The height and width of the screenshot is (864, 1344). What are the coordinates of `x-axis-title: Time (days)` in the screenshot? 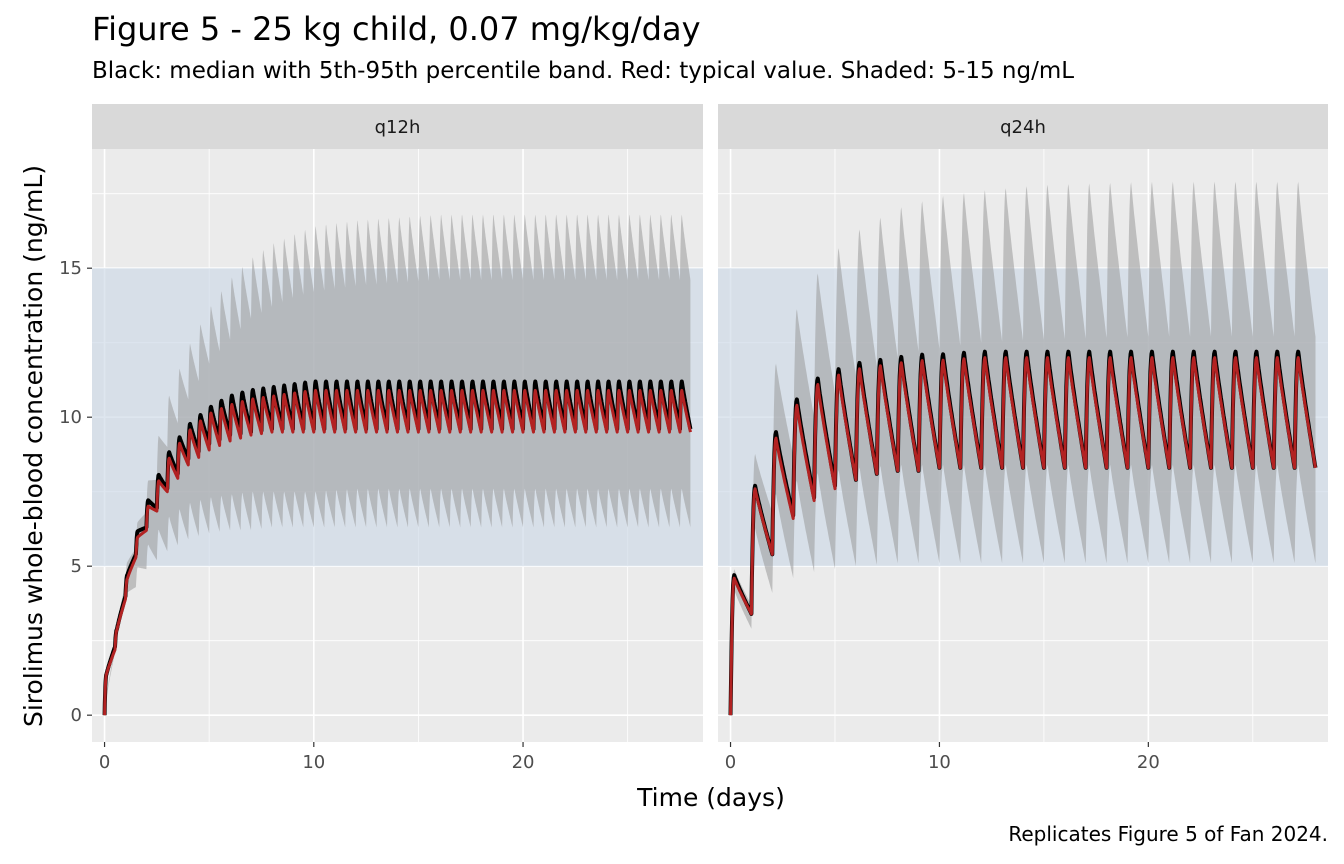 It's located at (710, 797).